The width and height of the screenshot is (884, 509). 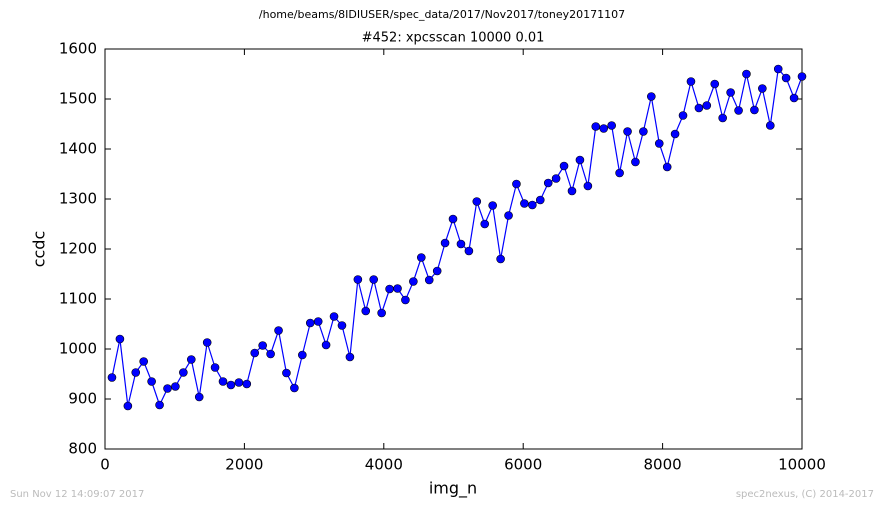 What do you see at coordinates (523, 465) in the screenshot?
I see `x-tick-label: 6000` at bounding box center [523, 465].